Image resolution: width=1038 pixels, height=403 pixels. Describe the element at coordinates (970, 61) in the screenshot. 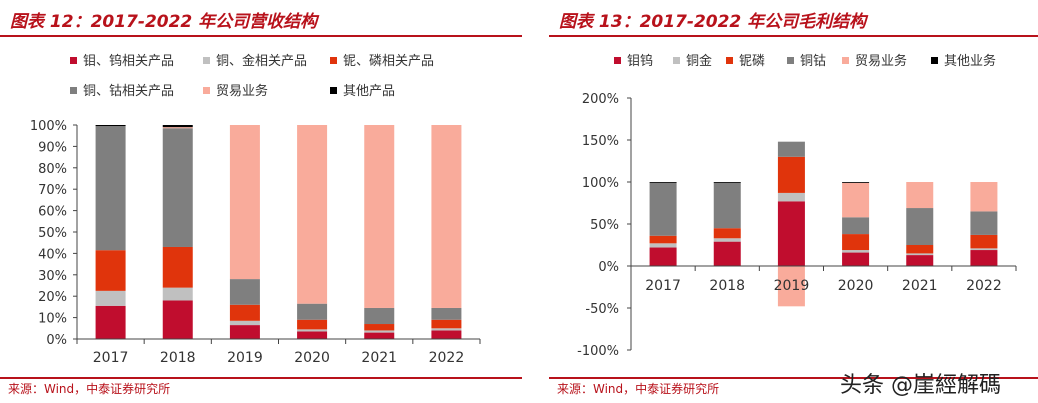

I see `legend-label: 其他业务` at that location.